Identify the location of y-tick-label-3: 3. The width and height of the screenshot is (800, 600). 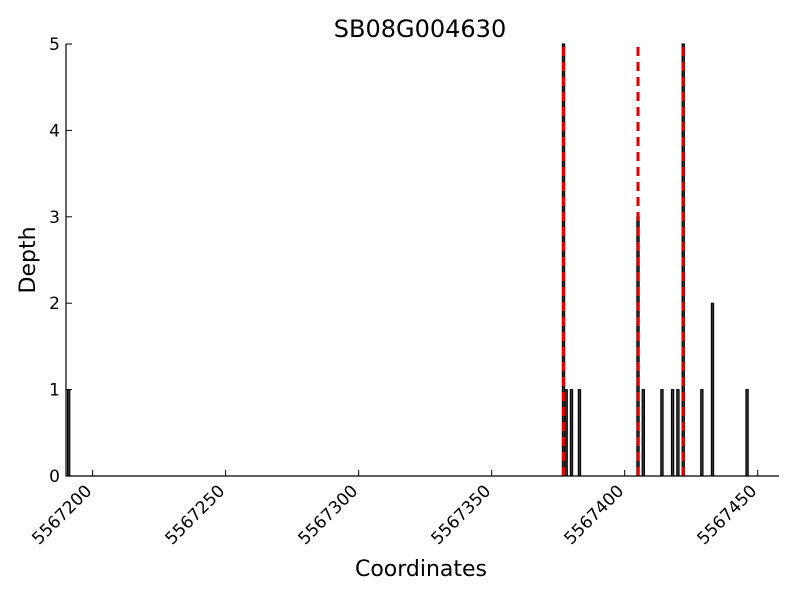
(54, 218).